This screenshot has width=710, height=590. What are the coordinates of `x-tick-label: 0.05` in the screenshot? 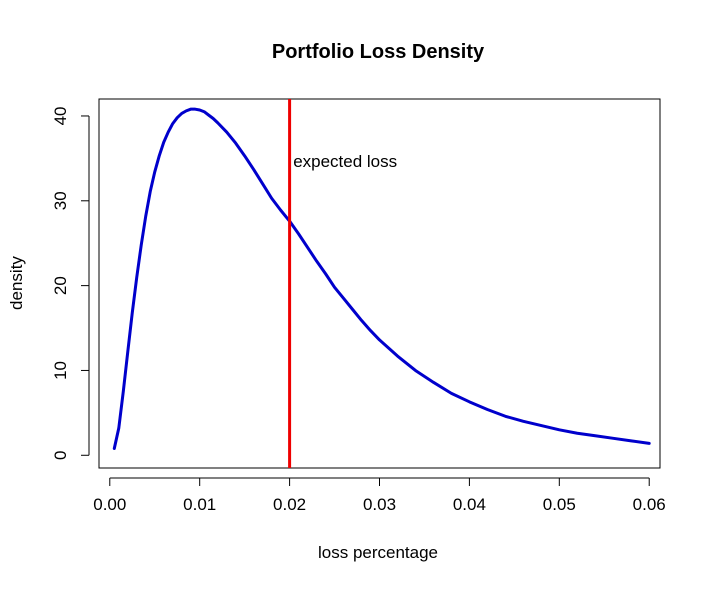 It's located at (559, 504).